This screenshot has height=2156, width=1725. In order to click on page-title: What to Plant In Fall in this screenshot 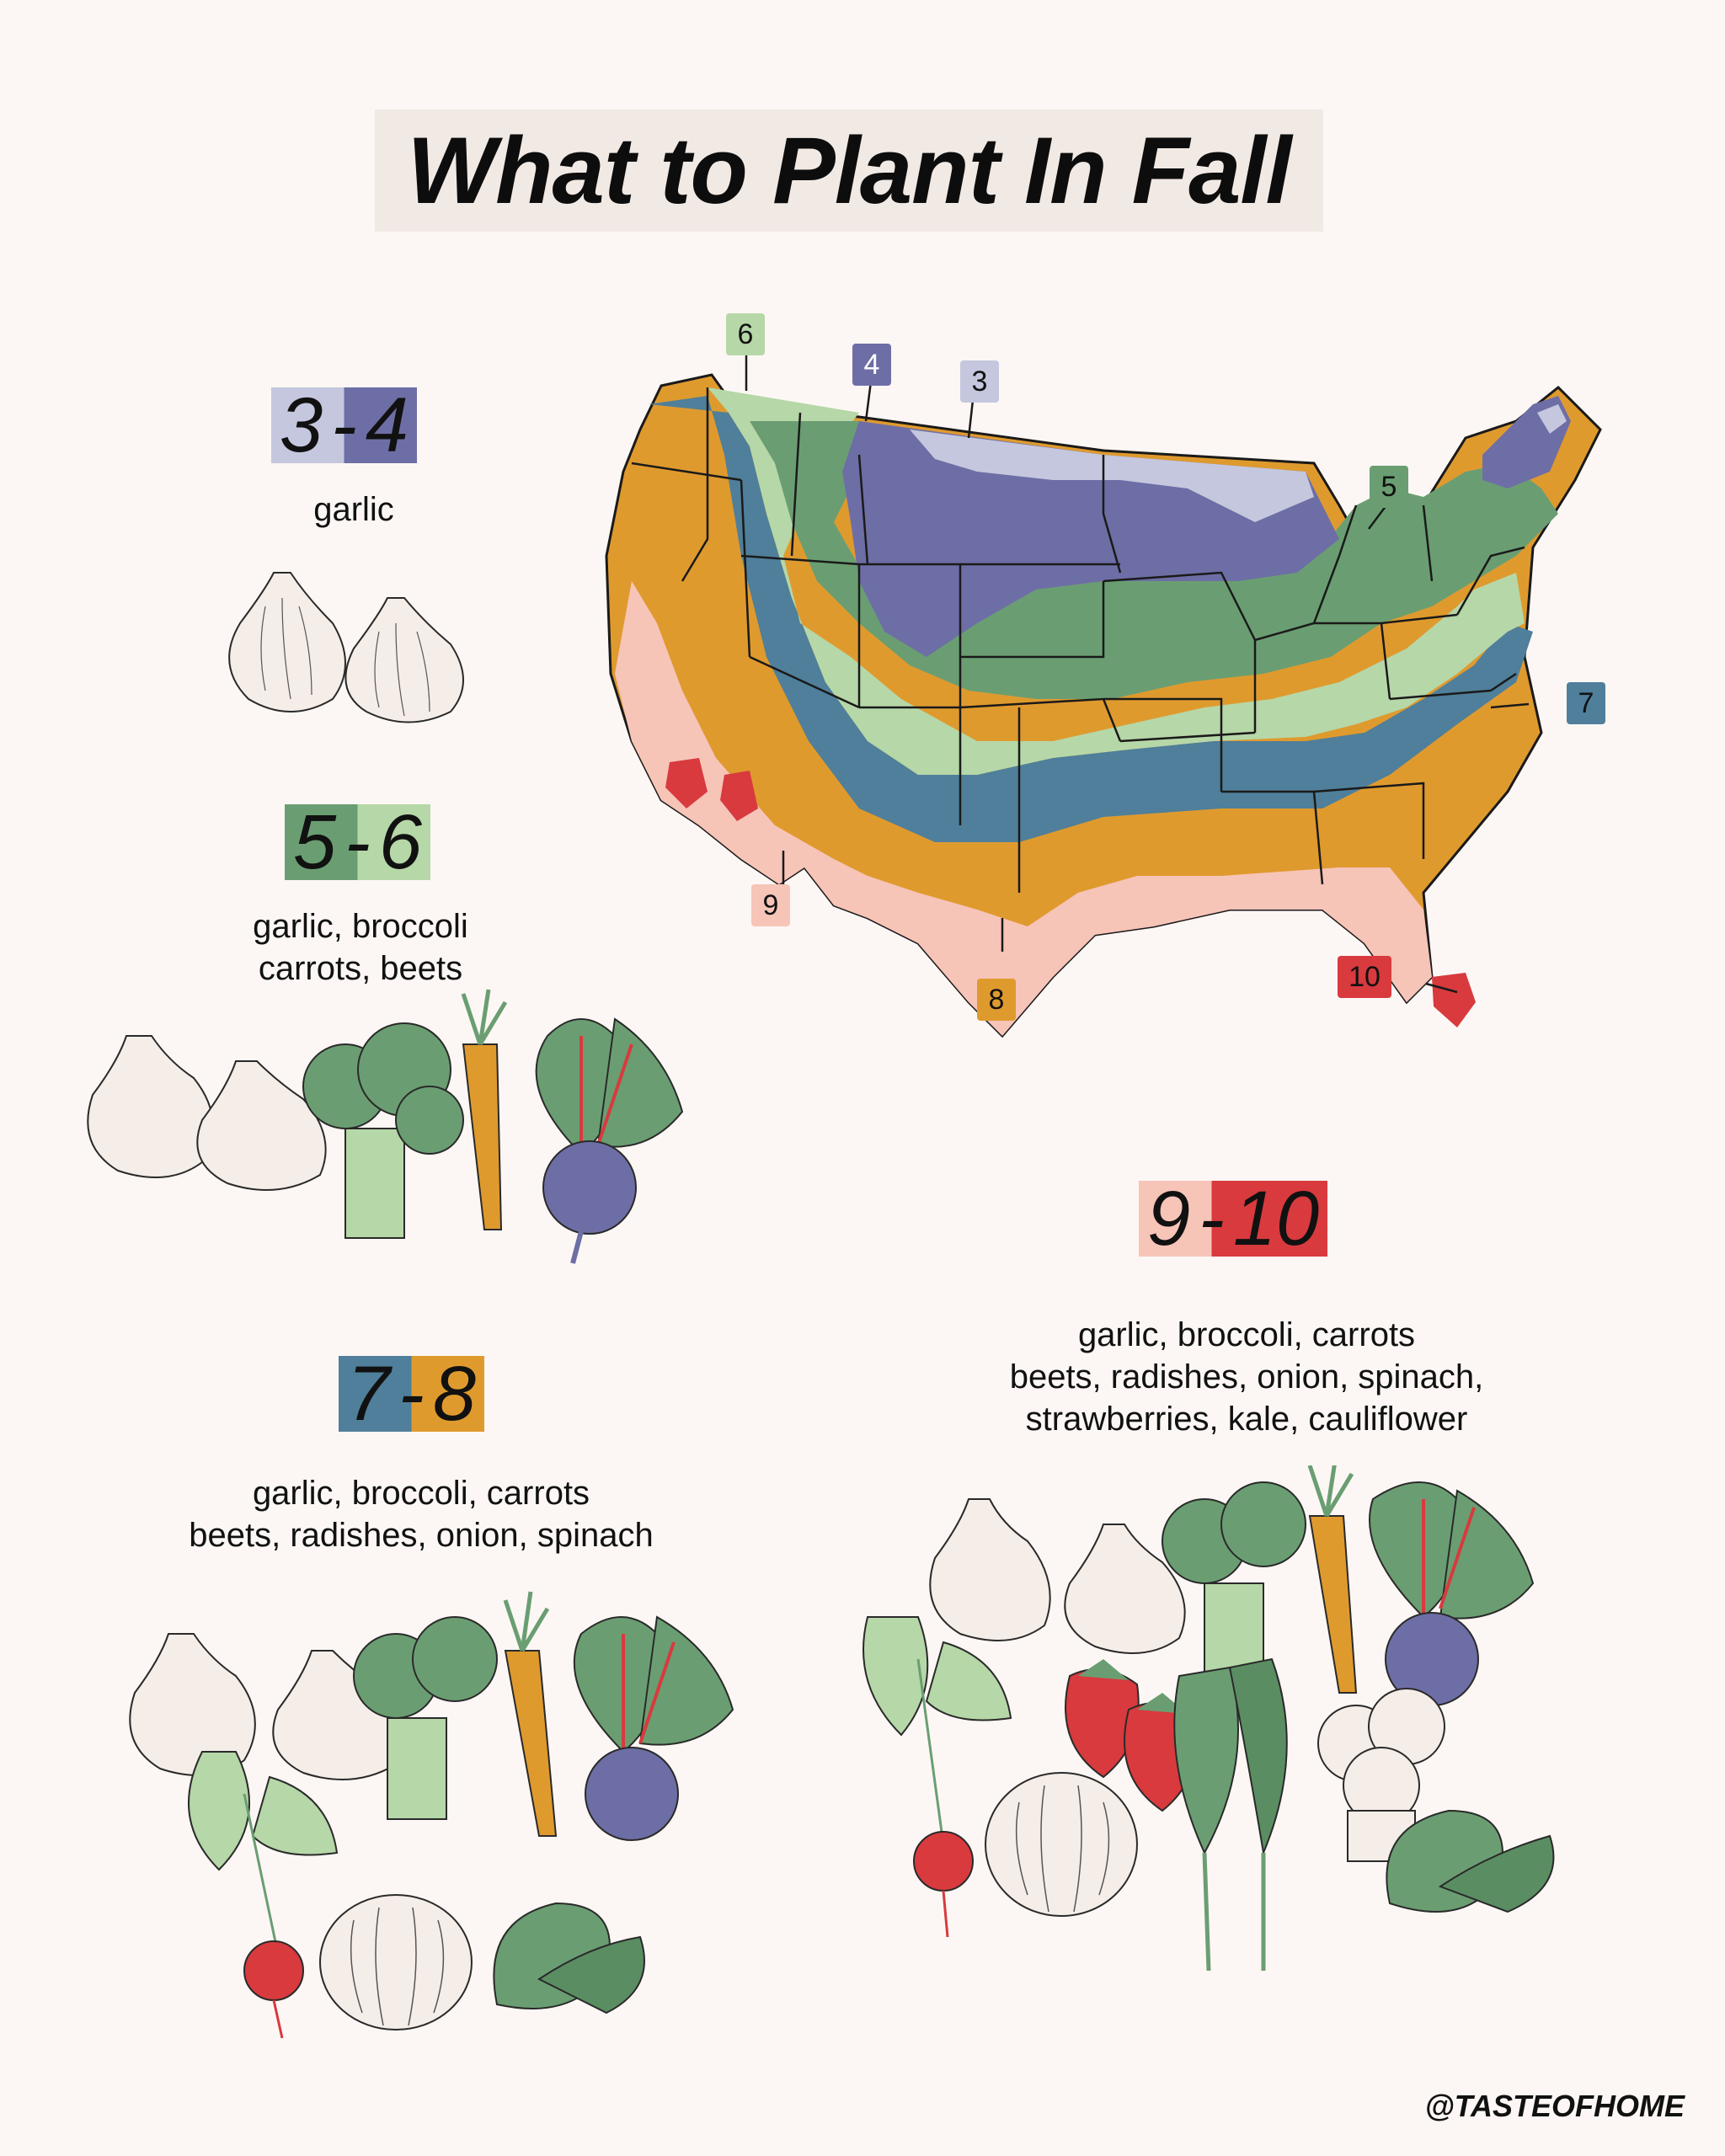, I will do `click(849, 170)`.